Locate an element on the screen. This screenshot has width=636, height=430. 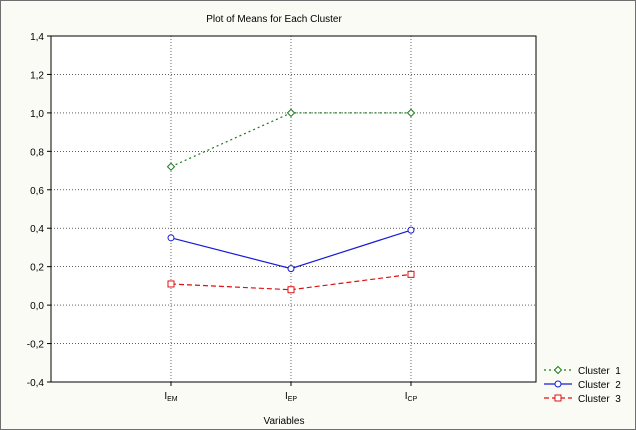
y-tick-label: 0,8 is located at coordinates (37, 152).